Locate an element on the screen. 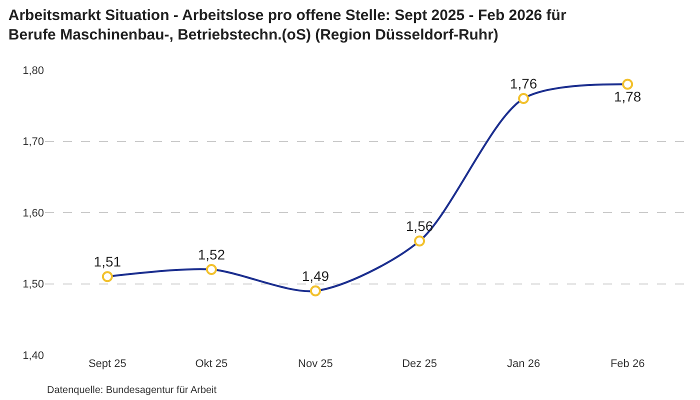 The height and width of the screenshot is (400, 700). data-label: 1,52 is located at coordinates (212, 254).